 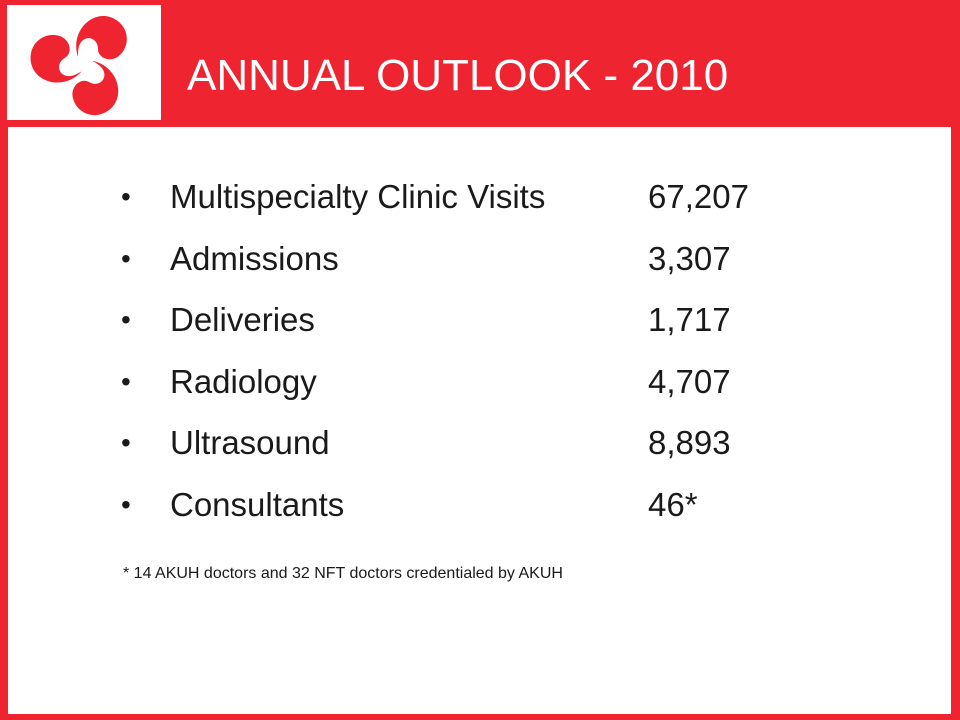 What do you see at coordinates (458, 75) in the screenshot?
I see `slide-title: ANNUAL OUTLOOK - 2010` at bounding box center [458, 75].